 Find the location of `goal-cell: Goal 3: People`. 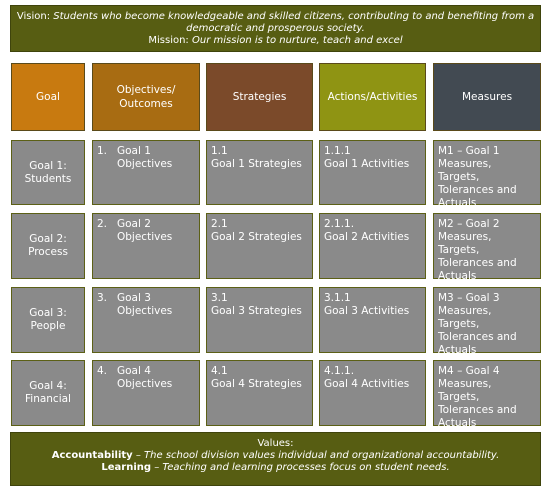

goal-cell: Goal 3: People is located at coordinates (48, 320).